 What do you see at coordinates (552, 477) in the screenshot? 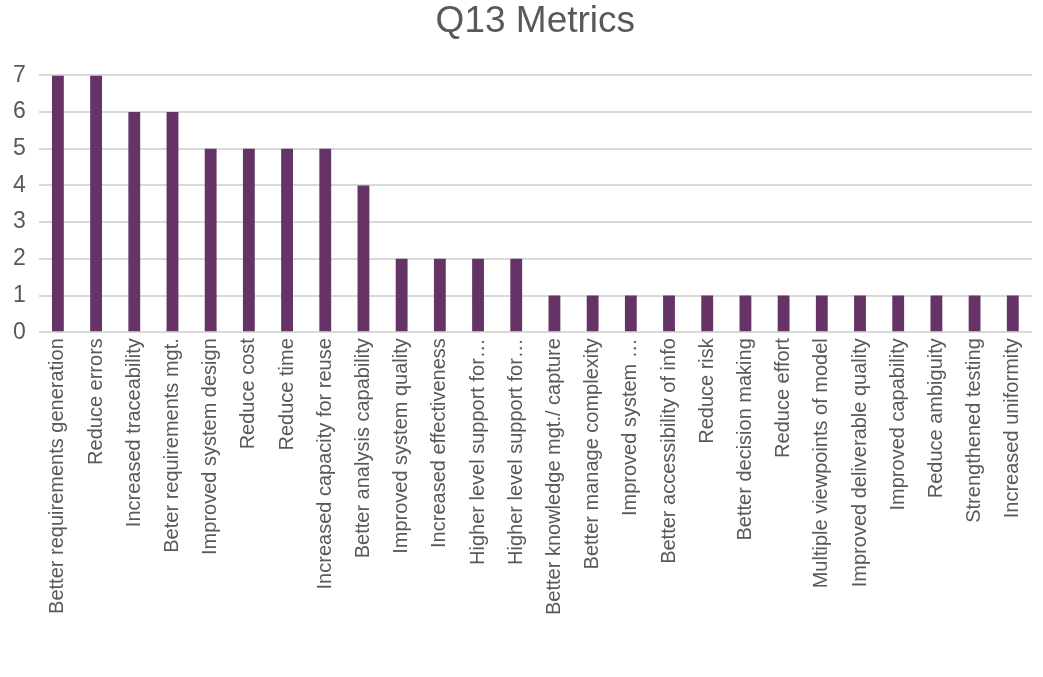
I see `x-tick-label: Better knowledge mgt./ capture` at bounding box center [552, 477].